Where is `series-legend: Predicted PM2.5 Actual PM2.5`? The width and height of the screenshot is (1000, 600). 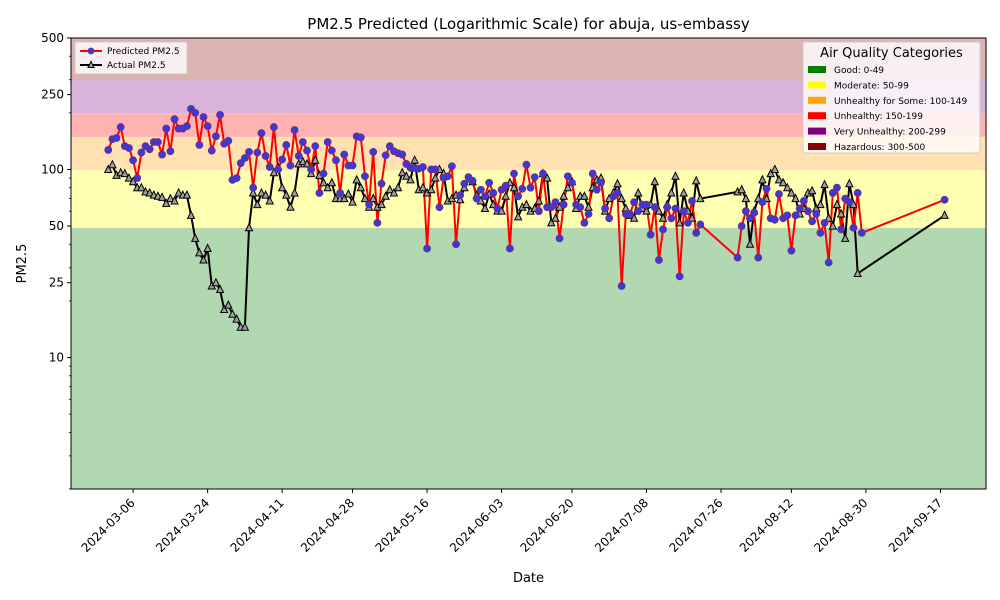
series-legend: Predicted PM2.5 Actual PM2.5 is located at coordinates (131, 58).